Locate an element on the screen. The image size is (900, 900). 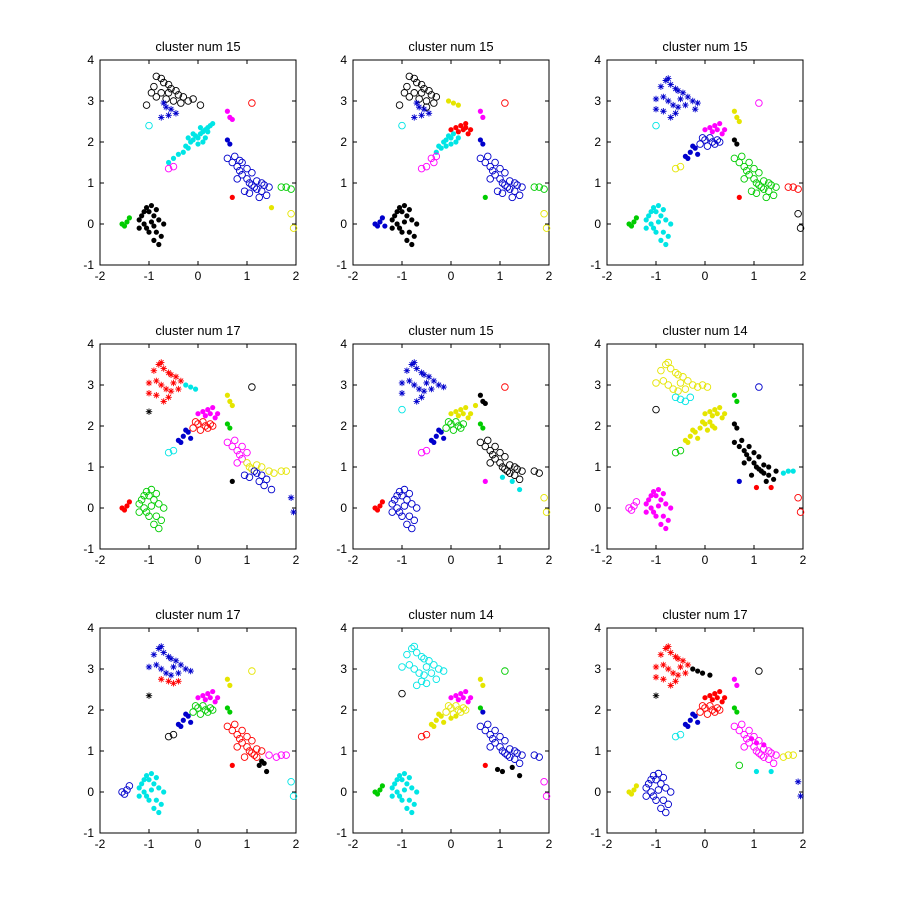
y-tick-label: 4 is located at coordinates (597, 344).